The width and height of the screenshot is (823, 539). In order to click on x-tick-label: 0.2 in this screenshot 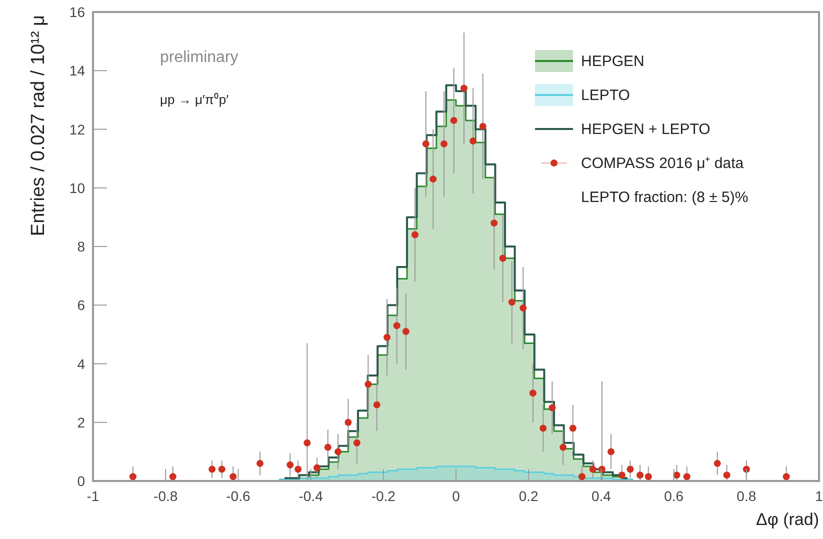, I will do `click(528, 496)`.